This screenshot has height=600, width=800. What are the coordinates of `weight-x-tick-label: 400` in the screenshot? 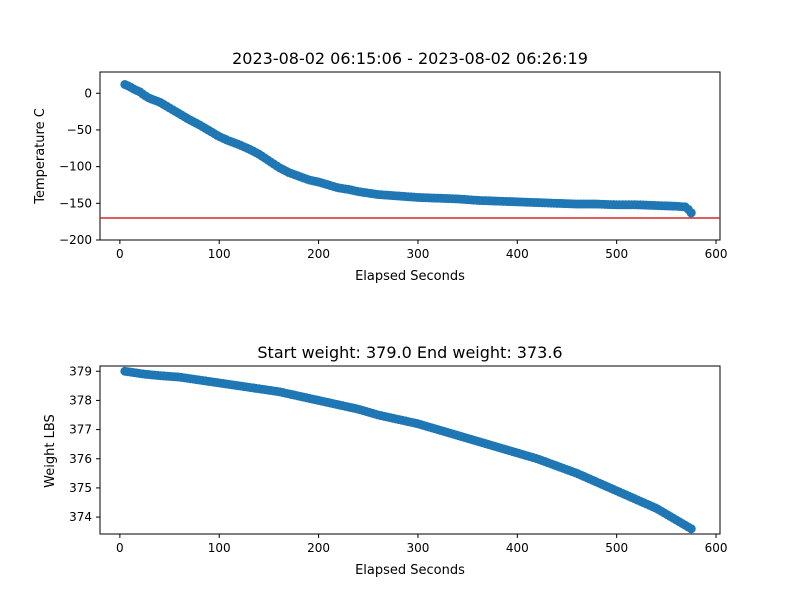 It's located at (517, 548).